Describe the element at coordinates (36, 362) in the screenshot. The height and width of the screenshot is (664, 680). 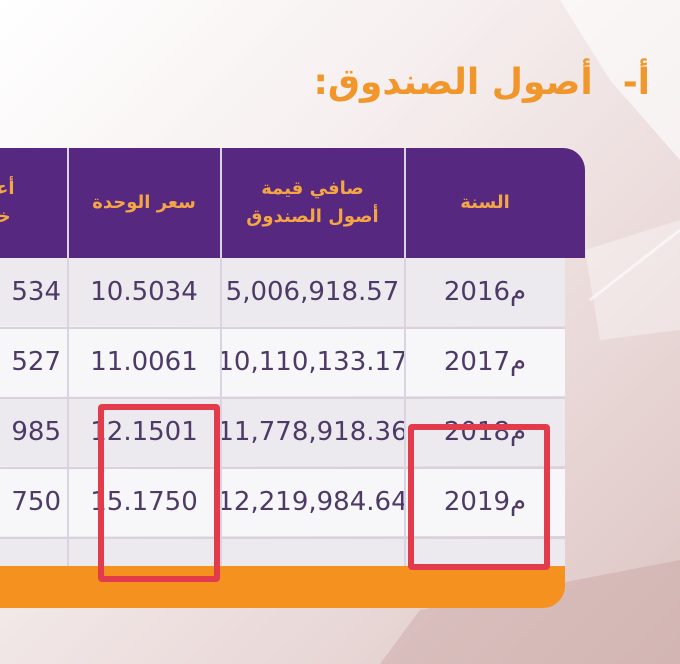
I see `cell-highest: 527` at that location.